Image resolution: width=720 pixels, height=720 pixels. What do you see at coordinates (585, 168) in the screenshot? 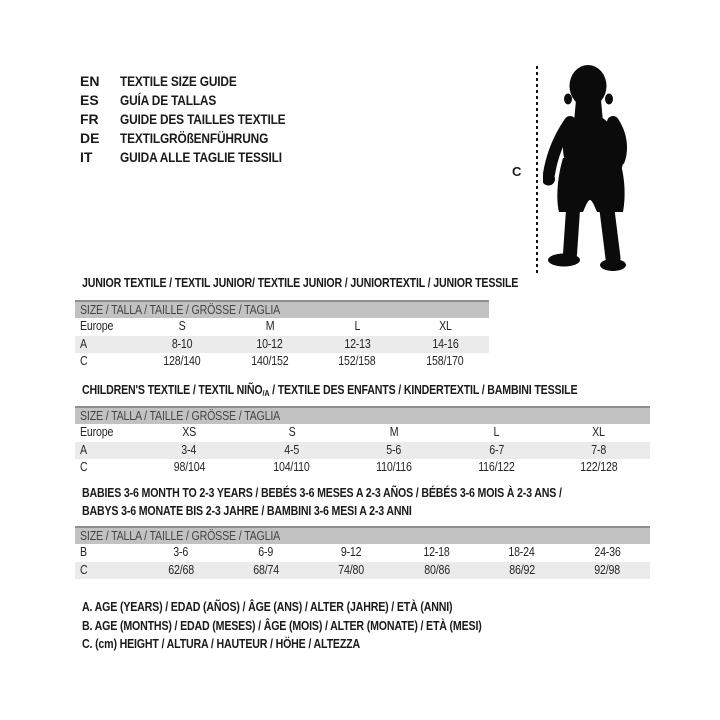
I see `toddler-silhouette-icon` at bounding box center [585, 168].